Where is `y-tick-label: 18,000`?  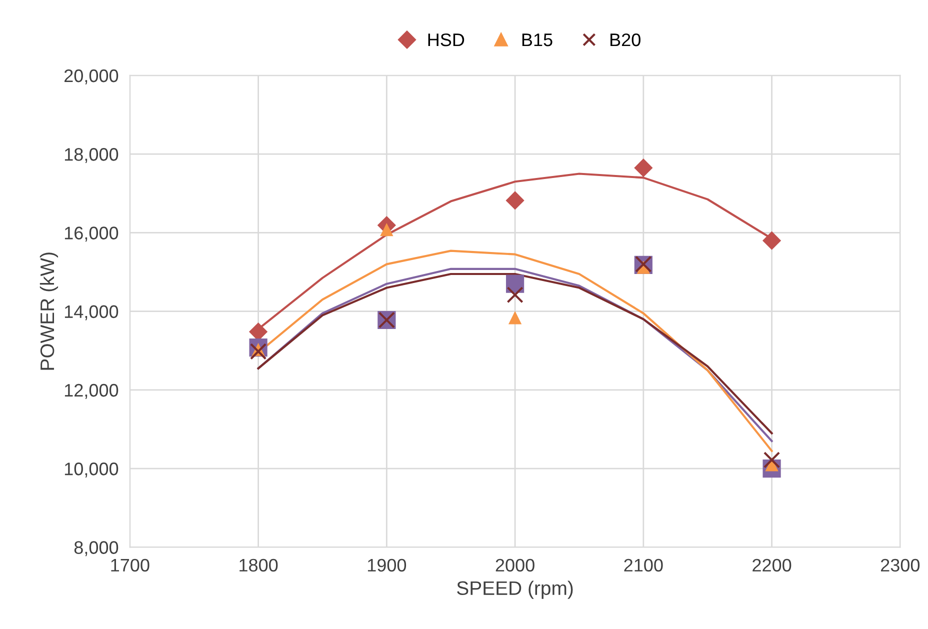 y-tick-label: 18,000 is located at coordinates (91, 155).